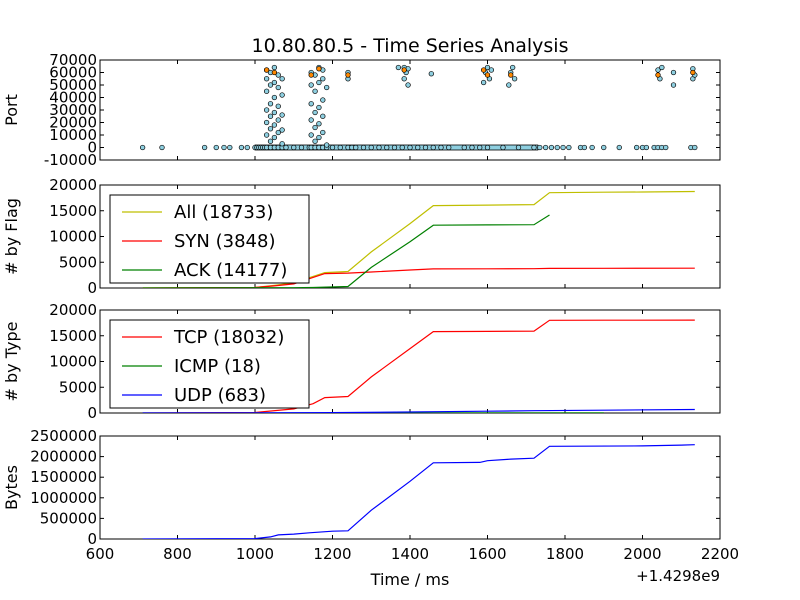 Image resolution: width=800 pixels, height=600 pixels. I want to click on x-tick-label: 1600, so click(487, 554).